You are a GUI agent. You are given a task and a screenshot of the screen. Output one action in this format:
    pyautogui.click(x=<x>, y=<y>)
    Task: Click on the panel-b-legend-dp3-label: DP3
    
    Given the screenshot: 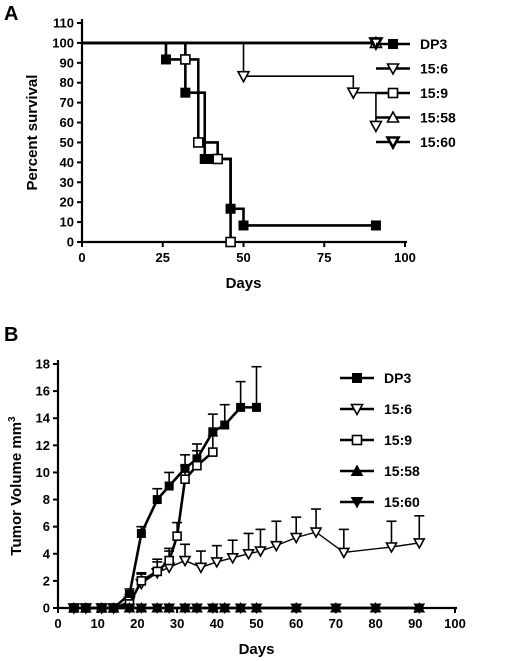 What is the action you would take?
    pyautogui.click(x=397, y=378)
    